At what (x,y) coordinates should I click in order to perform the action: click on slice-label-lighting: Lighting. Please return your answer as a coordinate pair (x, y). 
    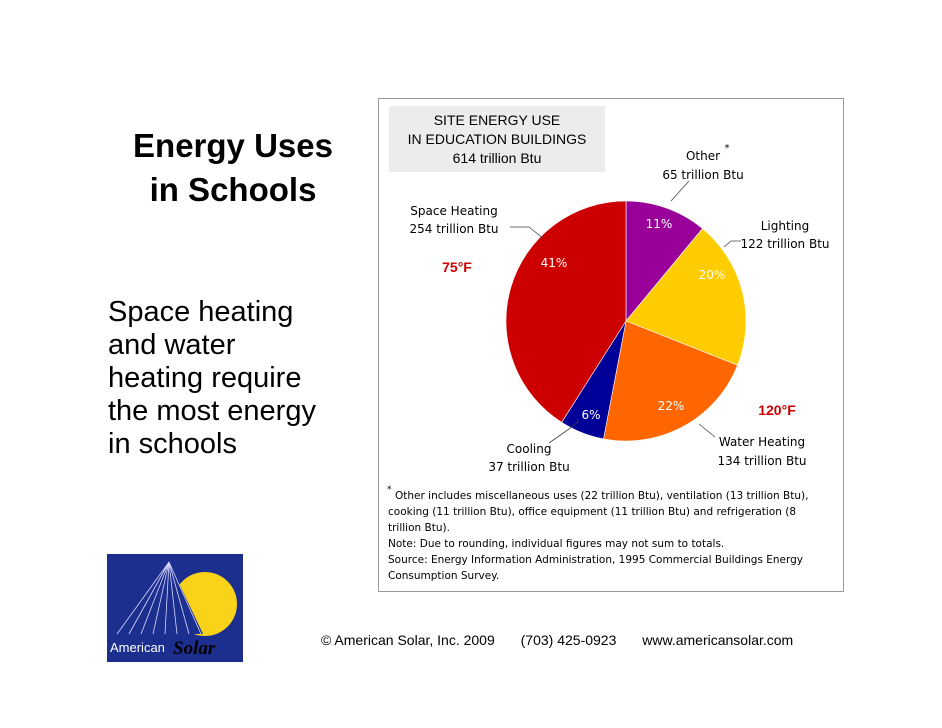
    Looking at the image, I should click on (785, 226).